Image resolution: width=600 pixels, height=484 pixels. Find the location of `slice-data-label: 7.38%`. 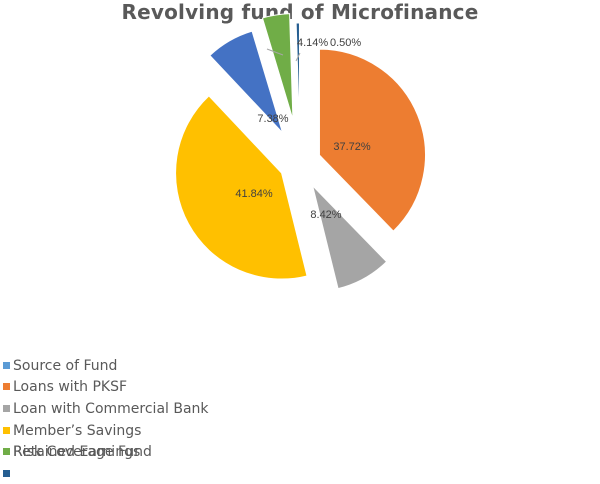

slice-data-label: 7.38% is located at coordinates (272, 119).